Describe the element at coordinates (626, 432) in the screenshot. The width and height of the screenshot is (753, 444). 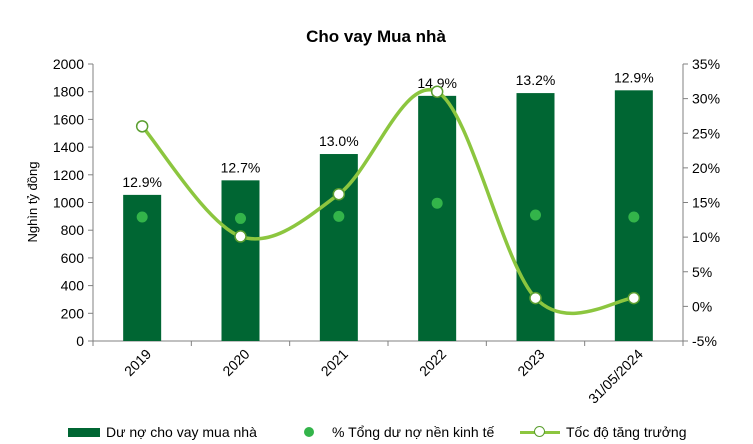
I see `legend-label-growth: Tốc độ tăng trưởng` at that location.